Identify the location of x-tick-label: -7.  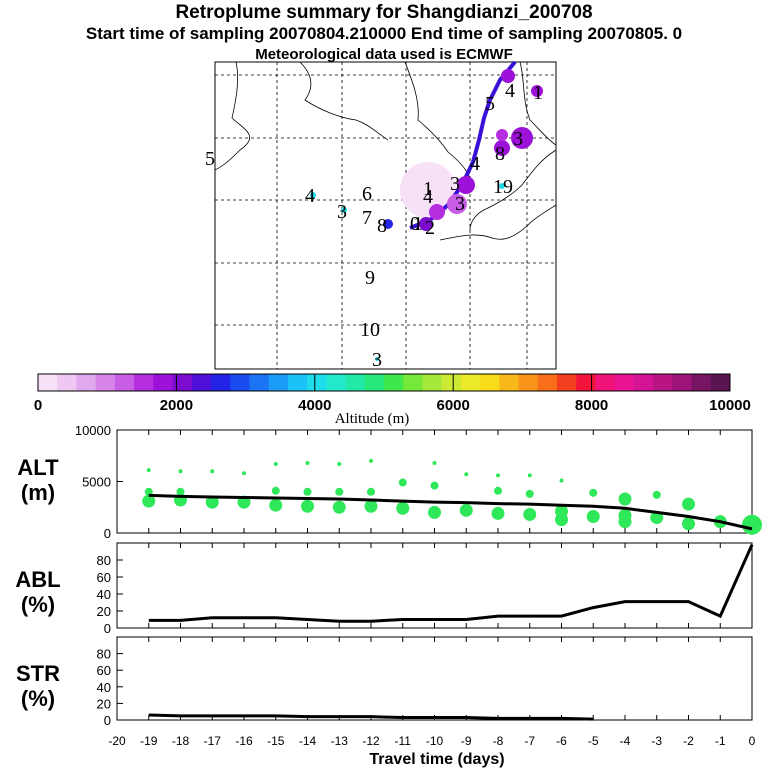
(529, 741).